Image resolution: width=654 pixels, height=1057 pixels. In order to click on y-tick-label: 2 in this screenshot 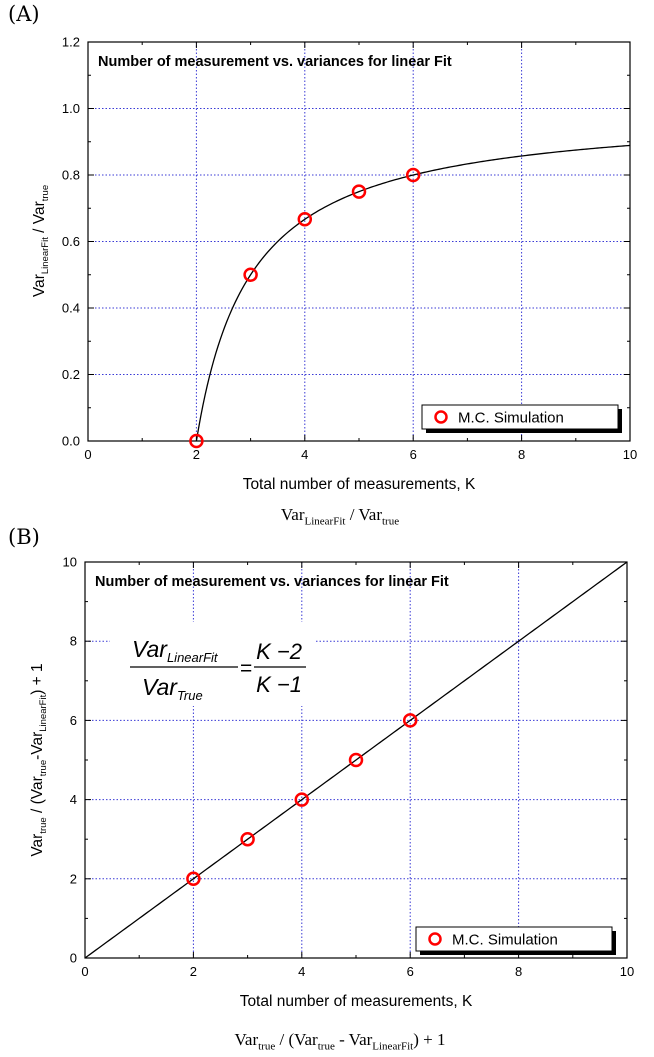, I will do `click(73, 878)`.